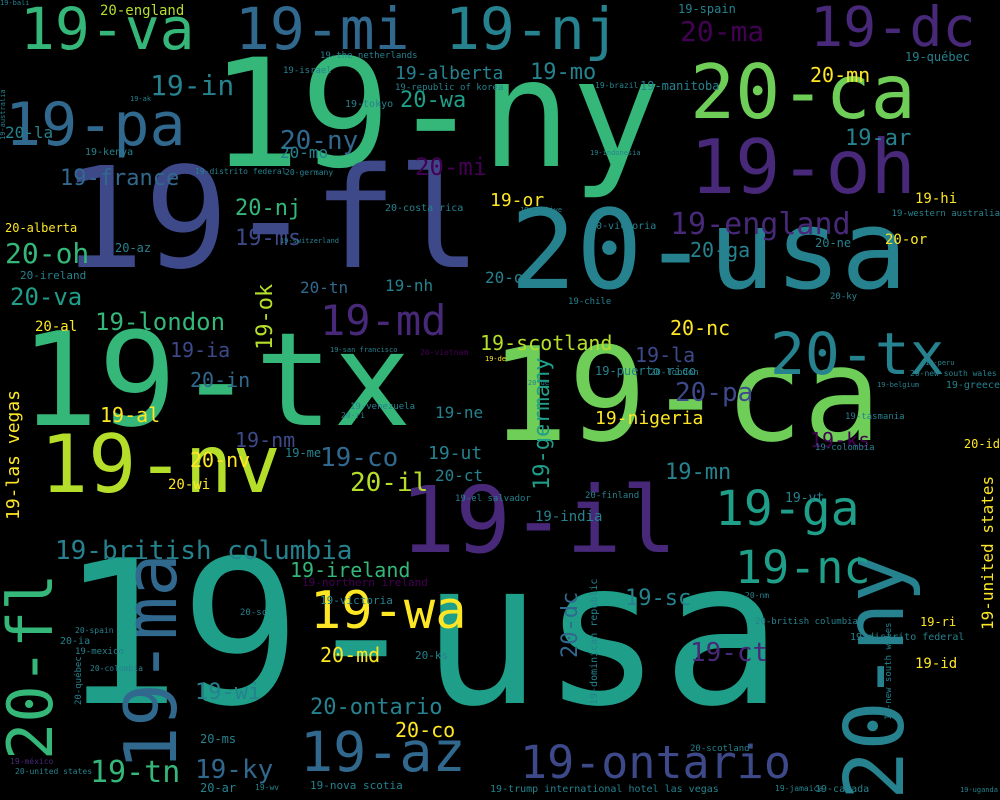 The width and height of the screenshot is (1000, 800). I want to click on word-19-belgium: 19-belgium, so click(898, 385).